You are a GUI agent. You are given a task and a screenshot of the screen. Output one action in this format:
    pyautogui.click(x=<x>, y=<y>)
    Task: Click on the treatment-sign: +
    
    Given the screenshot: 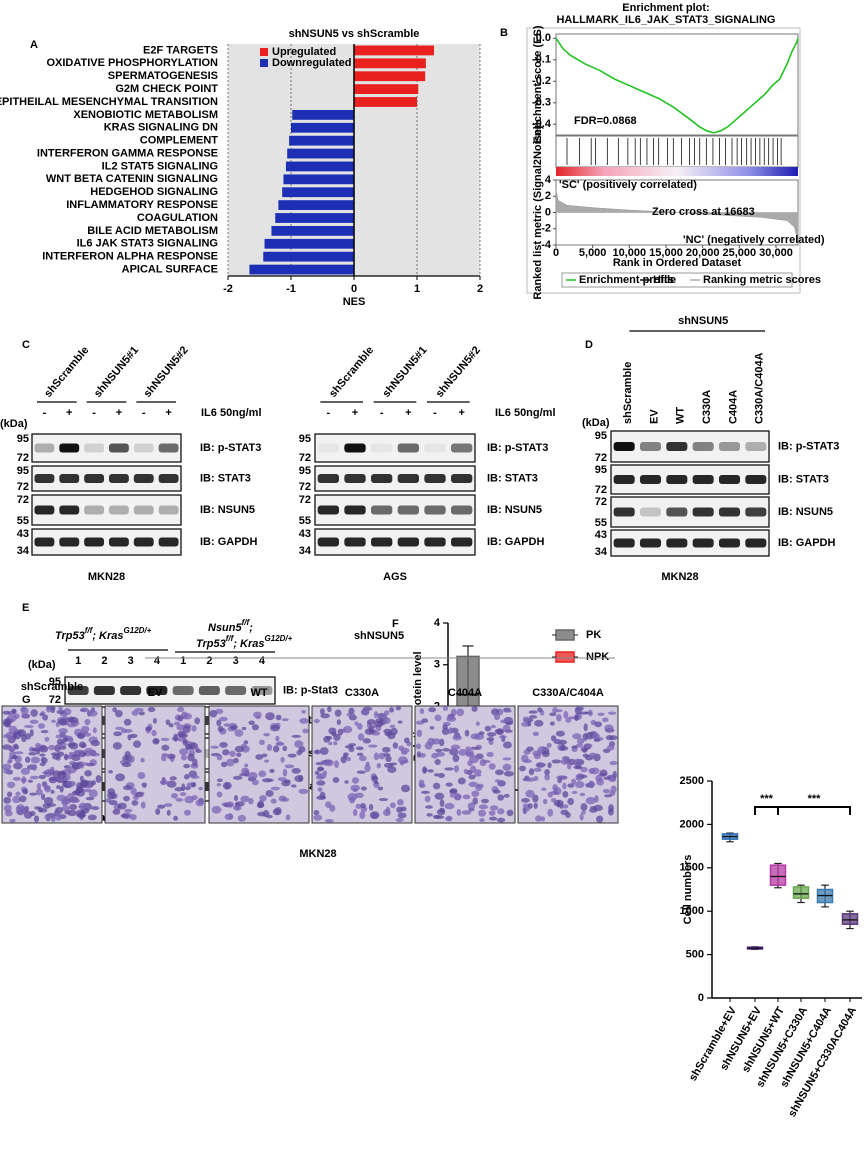 What is the action you would take?
    pyautogui.click(x=355, y=413)
    